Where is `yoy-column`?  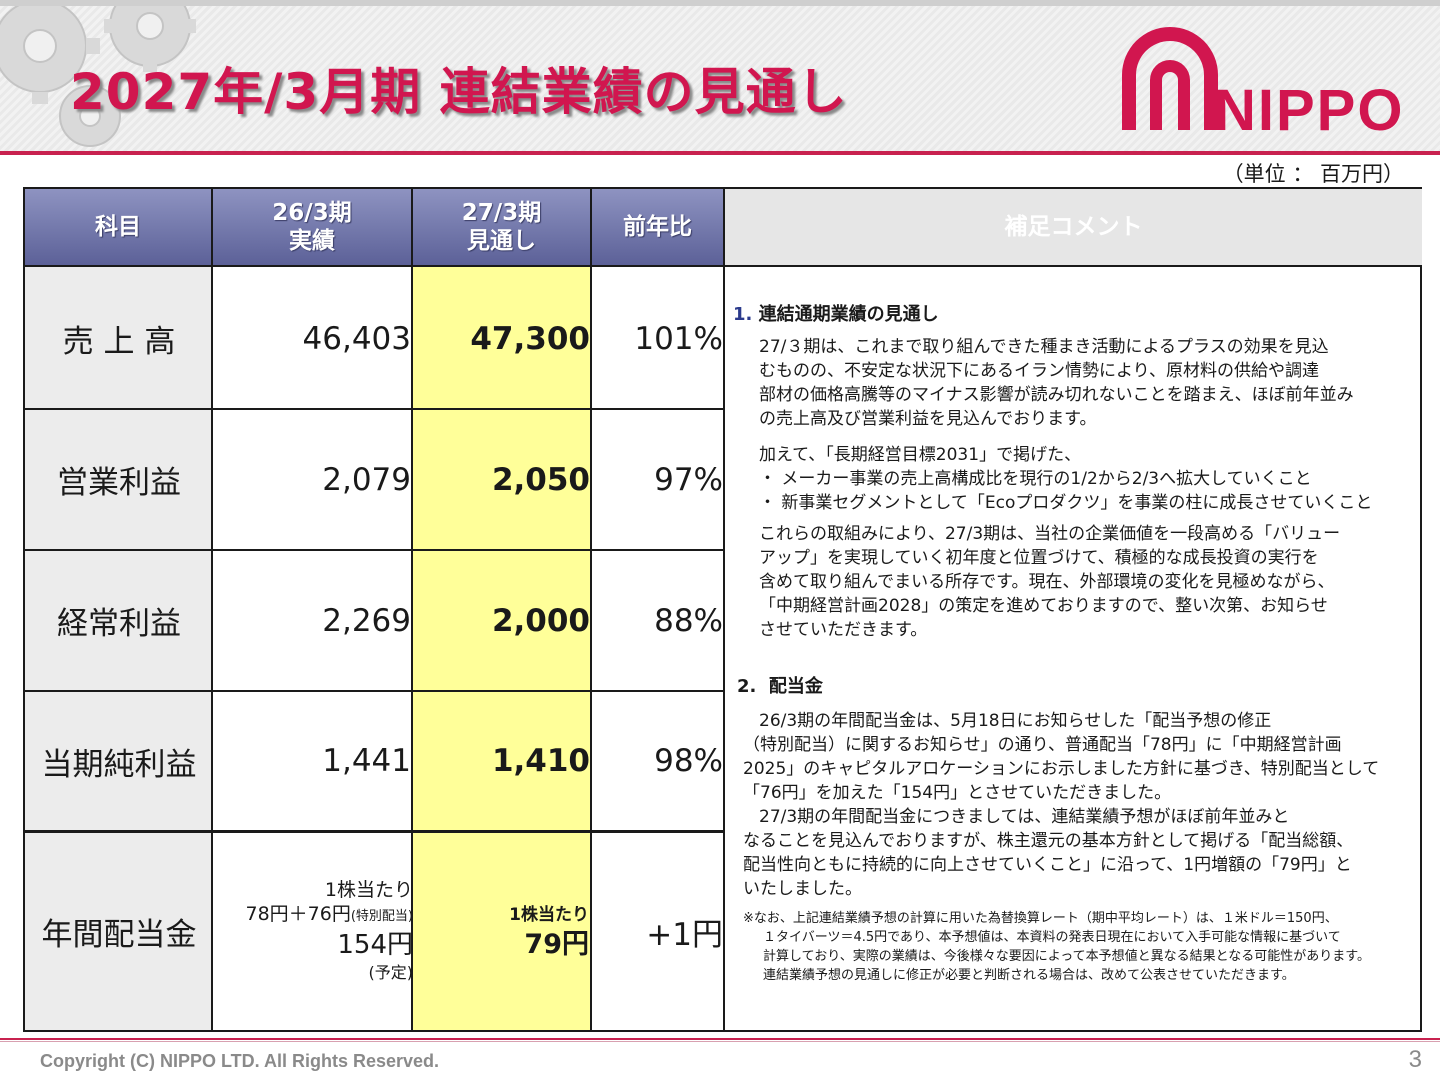
yoy-column is located at coordinates (658, 648).